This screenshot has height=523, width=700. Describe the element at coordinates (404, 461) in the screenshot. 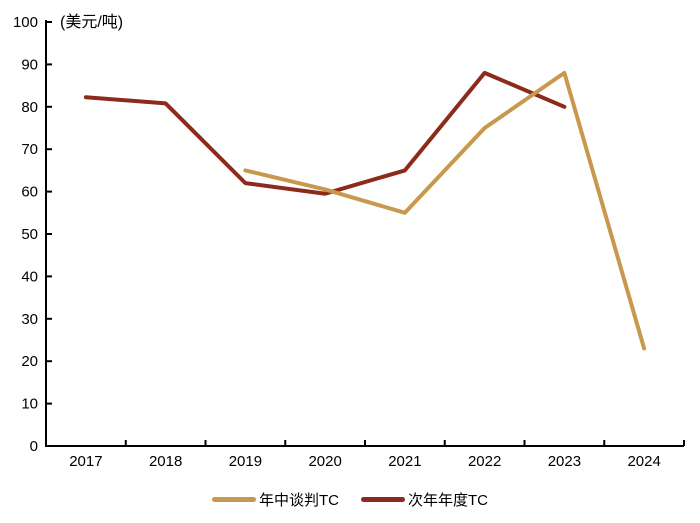

I see `x-tick-label: 2021` at that location.